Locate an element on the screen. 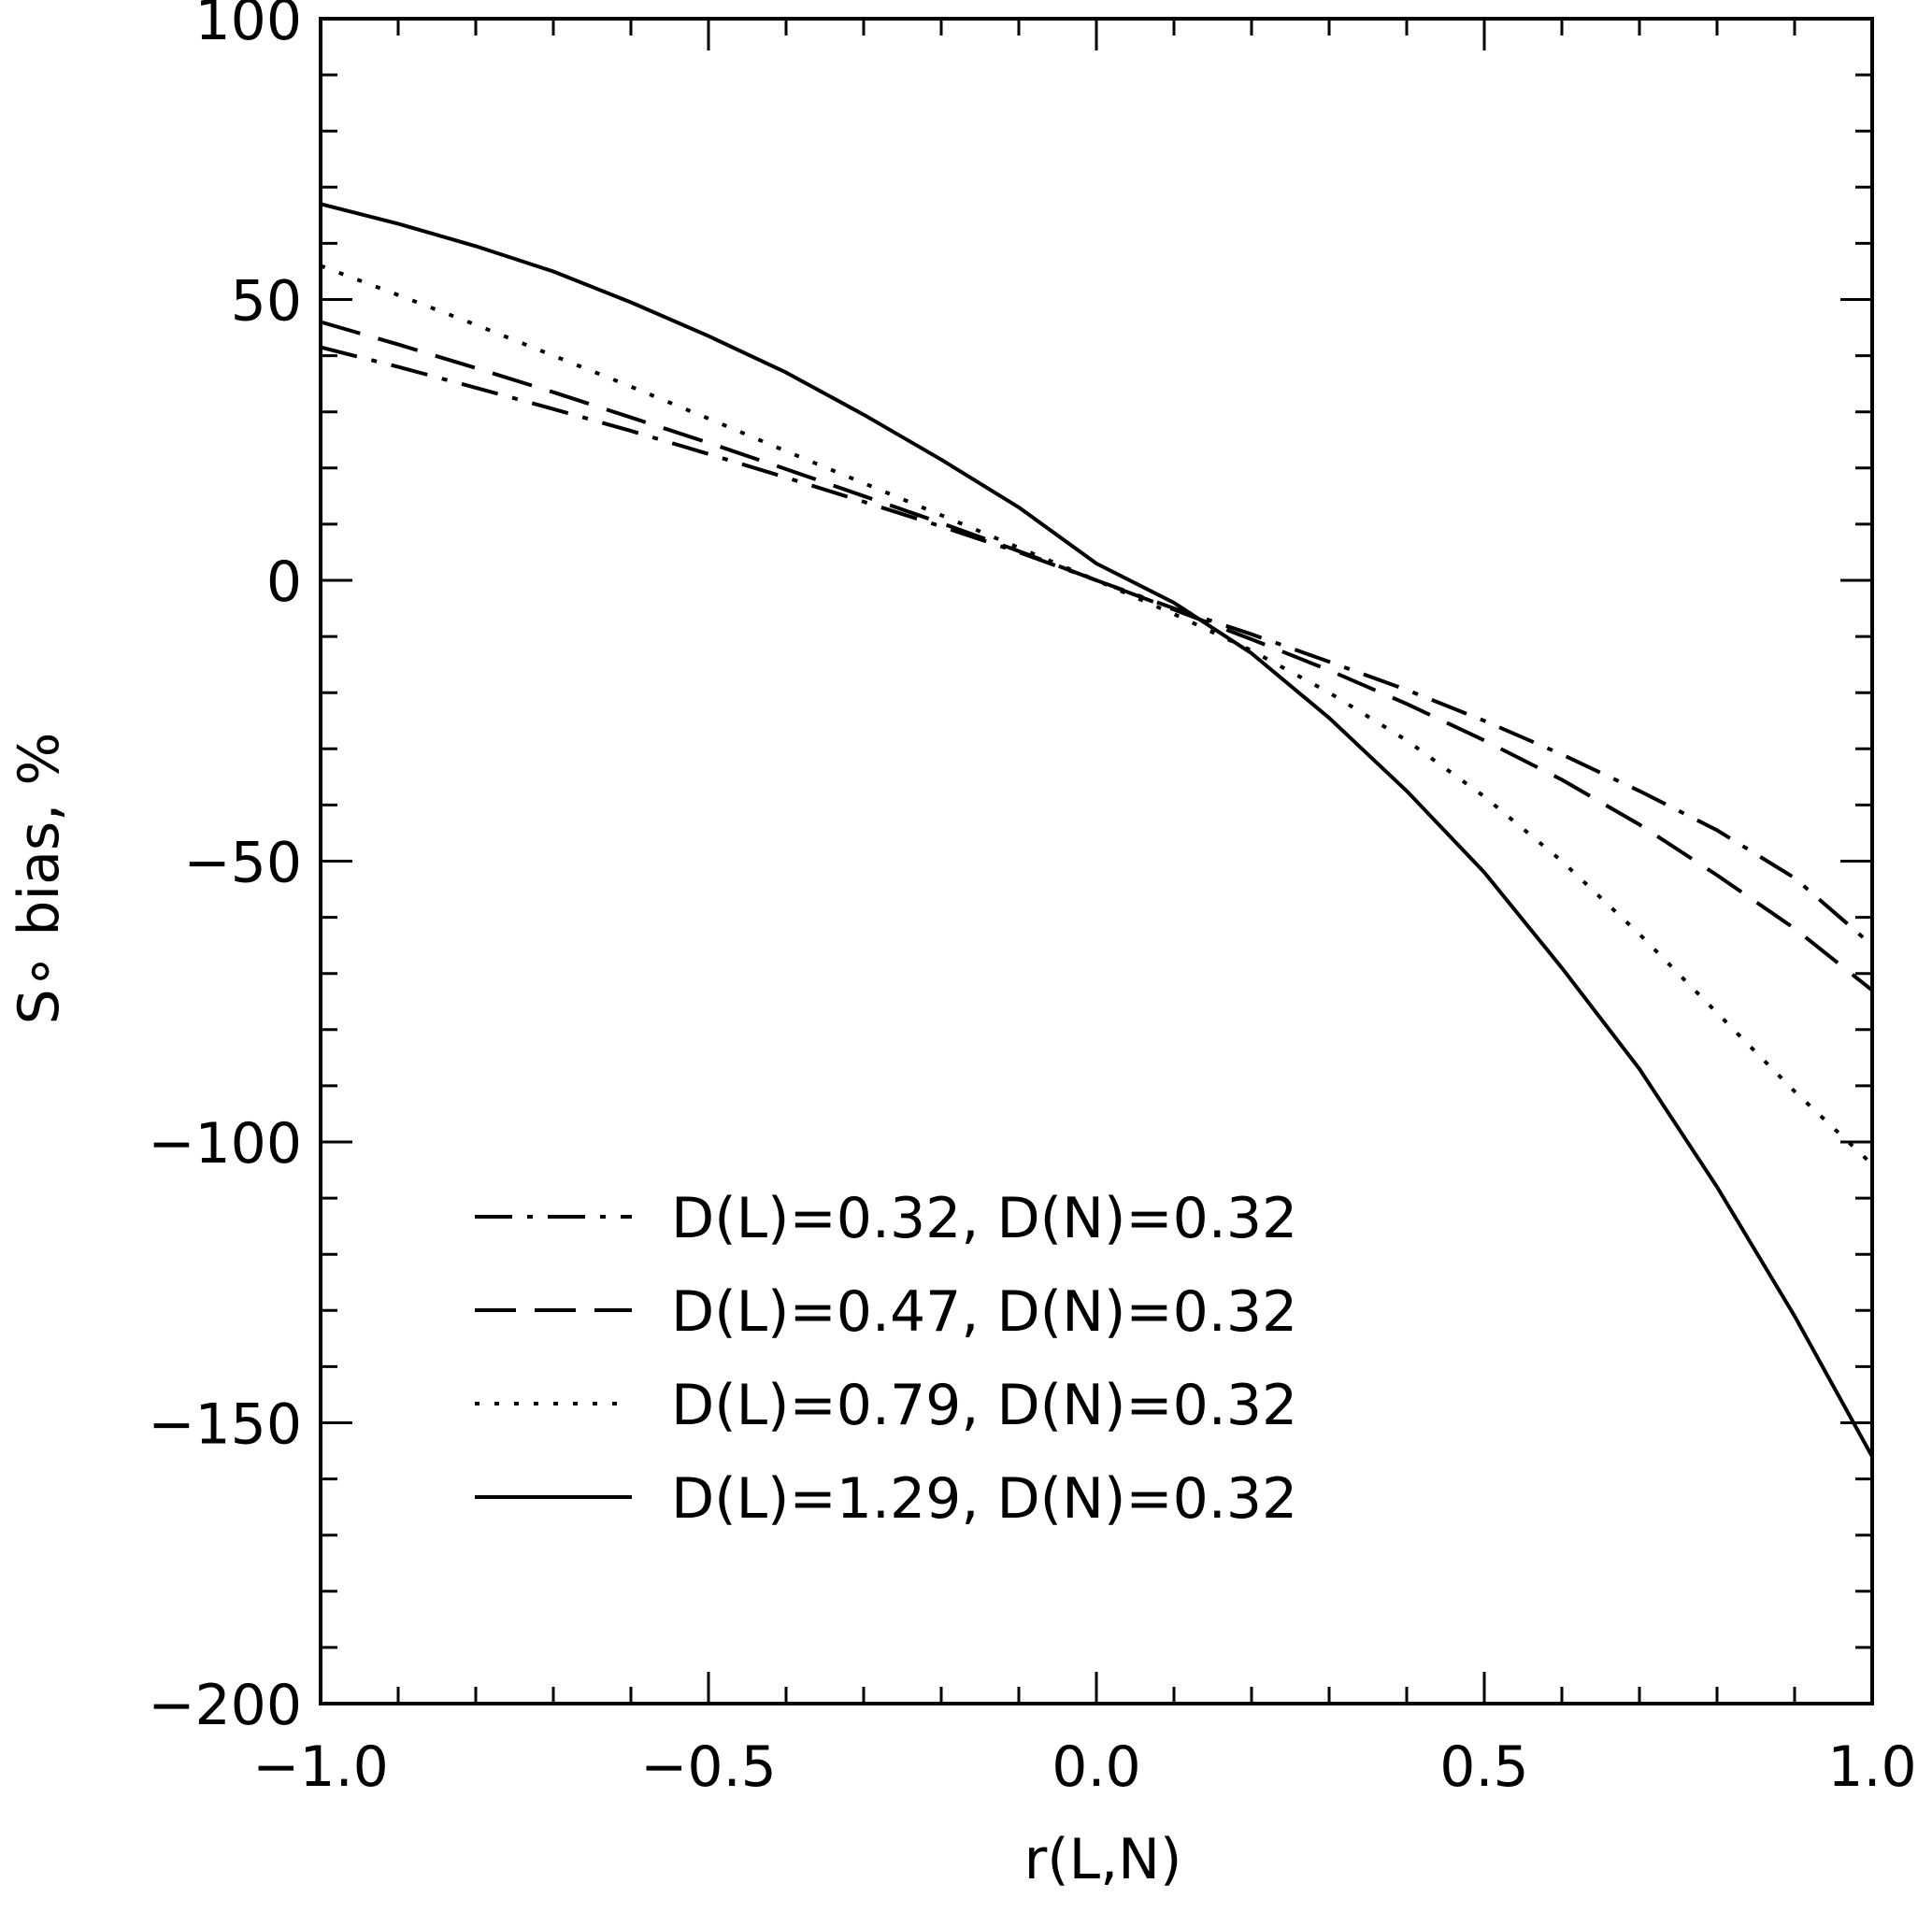 Image resolution: width=1932 pixels, height=1912 pixels. y-tick-label: −150 is located at coordinates (225, 1425).